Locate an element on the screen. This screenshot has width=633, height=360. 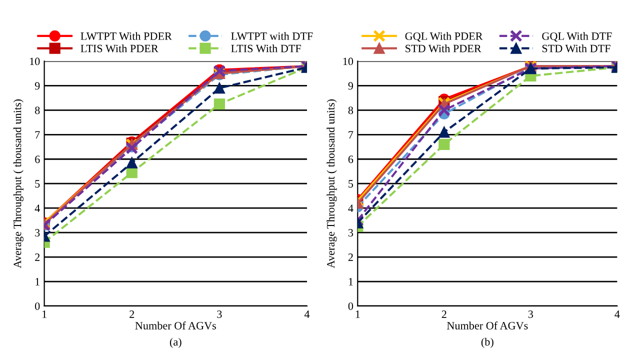
legend-label: LWTPT with DTF is located at coordinates (272, 36).